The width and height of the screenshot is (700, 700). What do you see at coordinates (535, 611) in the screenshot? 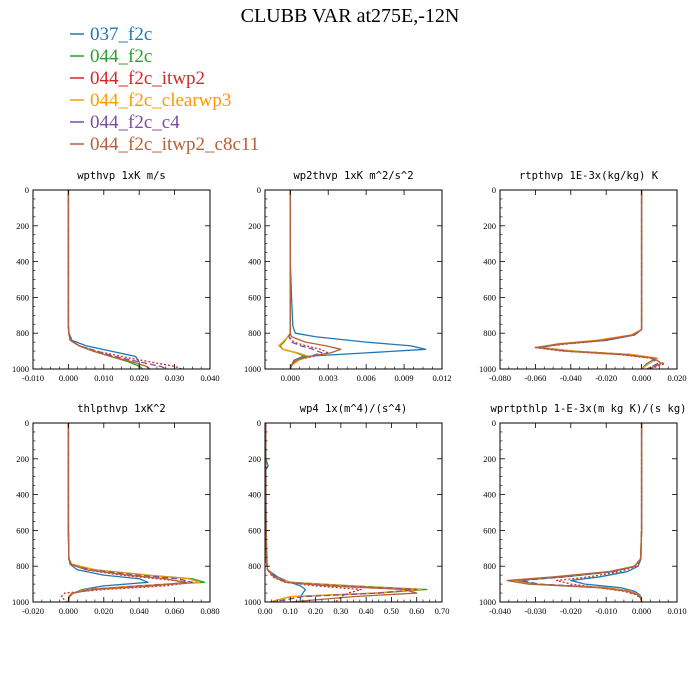
I see `x-tick-label: -0.030` at bounding box center [535, 611].